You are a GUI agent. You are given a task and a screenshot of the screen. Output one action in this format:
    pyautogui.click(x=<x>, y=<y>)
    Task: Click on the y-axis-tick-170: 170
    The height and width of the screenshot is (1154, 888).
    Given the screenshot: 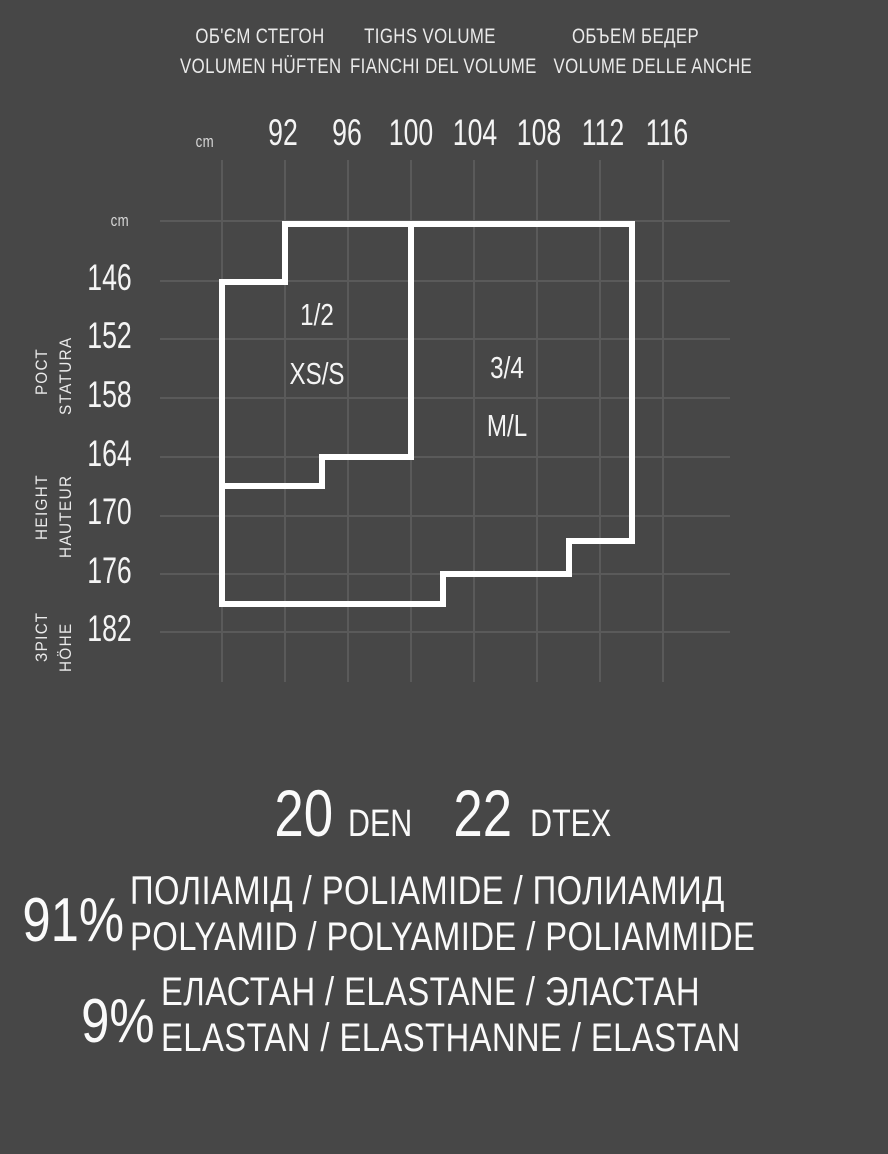 What is the action you would take?
    pyautogui.click(x=109, y=511)
    